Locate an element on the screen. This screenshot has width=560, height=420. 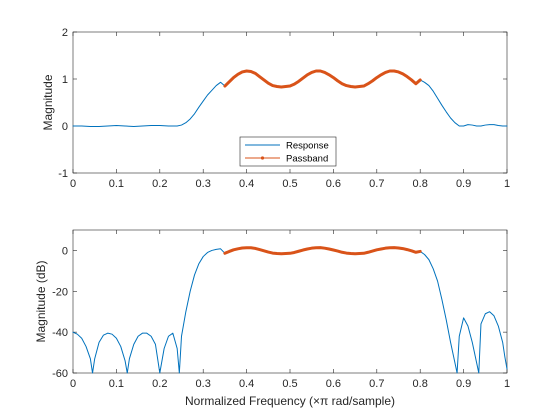
magnitude-x-tick-label: 0.6 is located at coordinates (333, 184).